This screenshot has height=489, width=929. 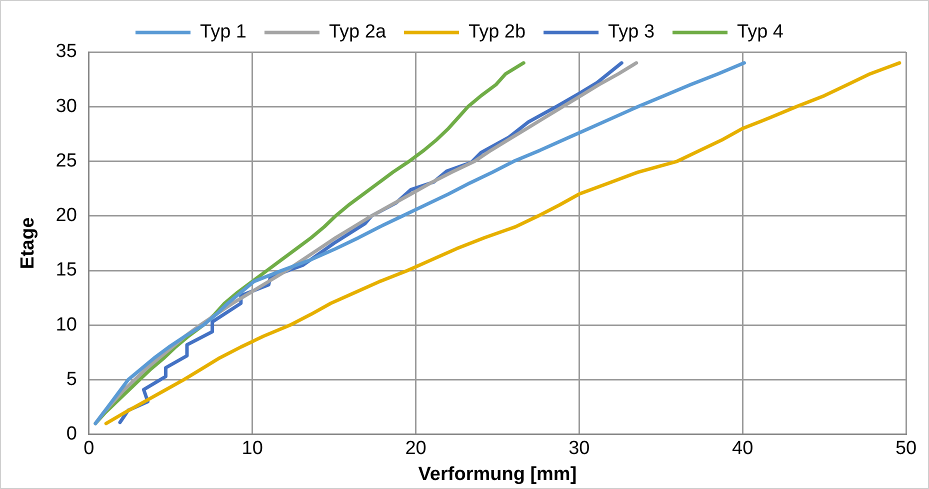 I want to click on x-tick-label: 0, so click(x=89, y=449).